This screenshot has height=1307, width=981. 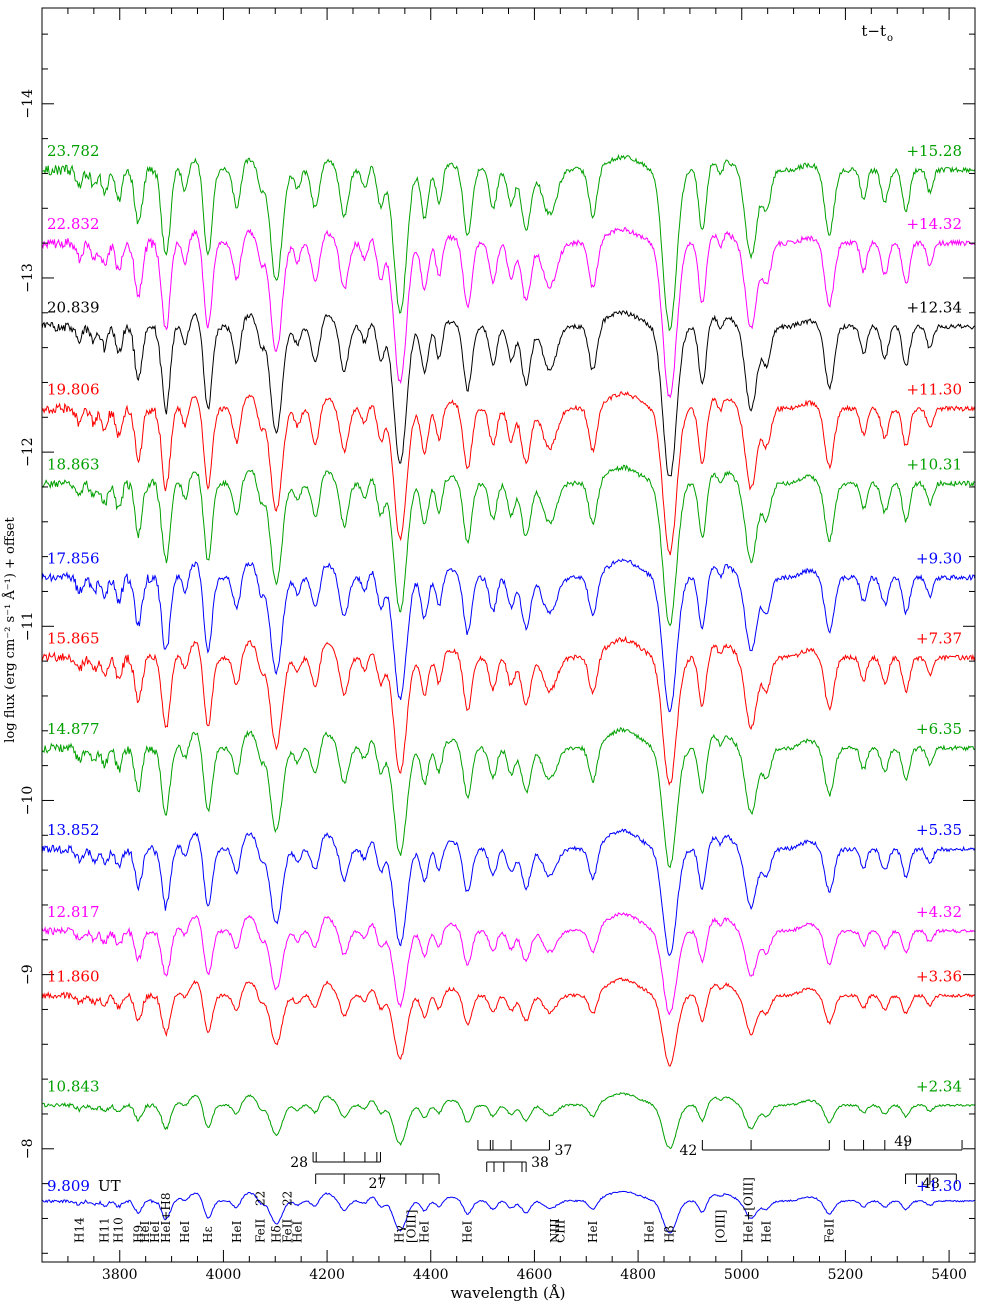 I want to click on line-id-label: Hε, so click(x=208, y=1234).